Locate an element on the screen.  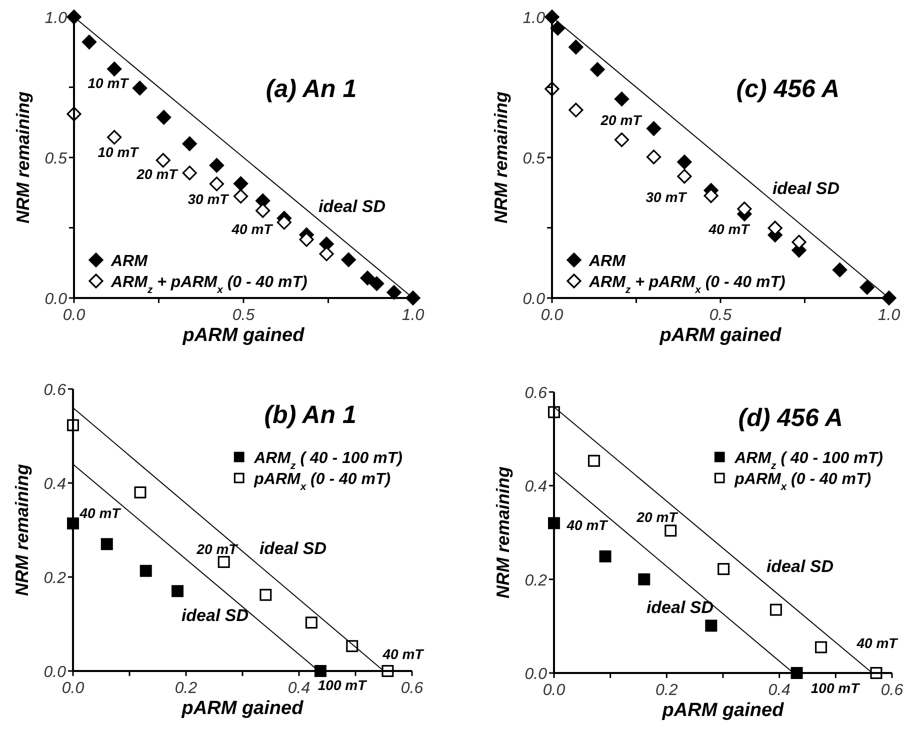
text: (a) An 1 is located at coordinates (311, 89).